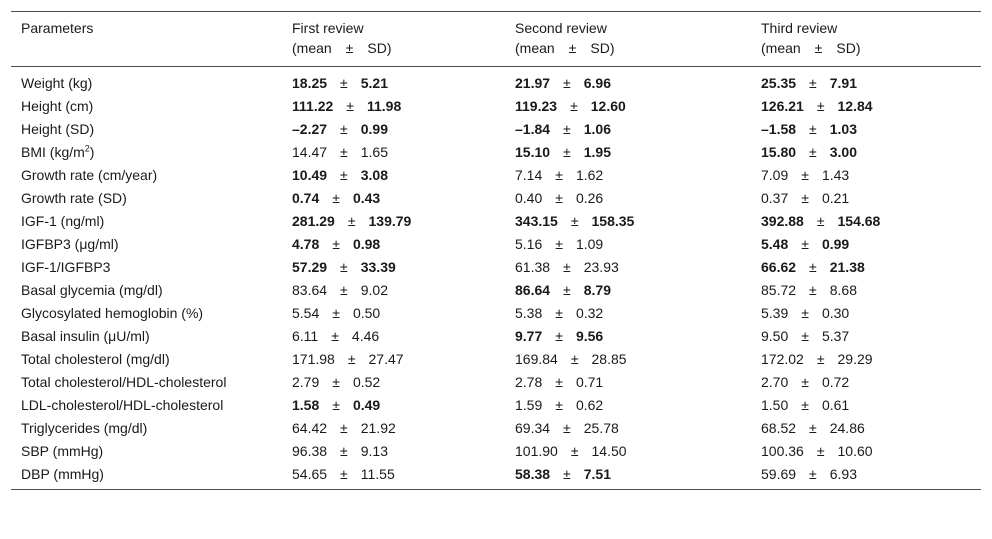 Image resolution: width=992 pixels, height=539 pixels. I want to click on header-second-review: Second review (mean ± SD), so click(628, 39).